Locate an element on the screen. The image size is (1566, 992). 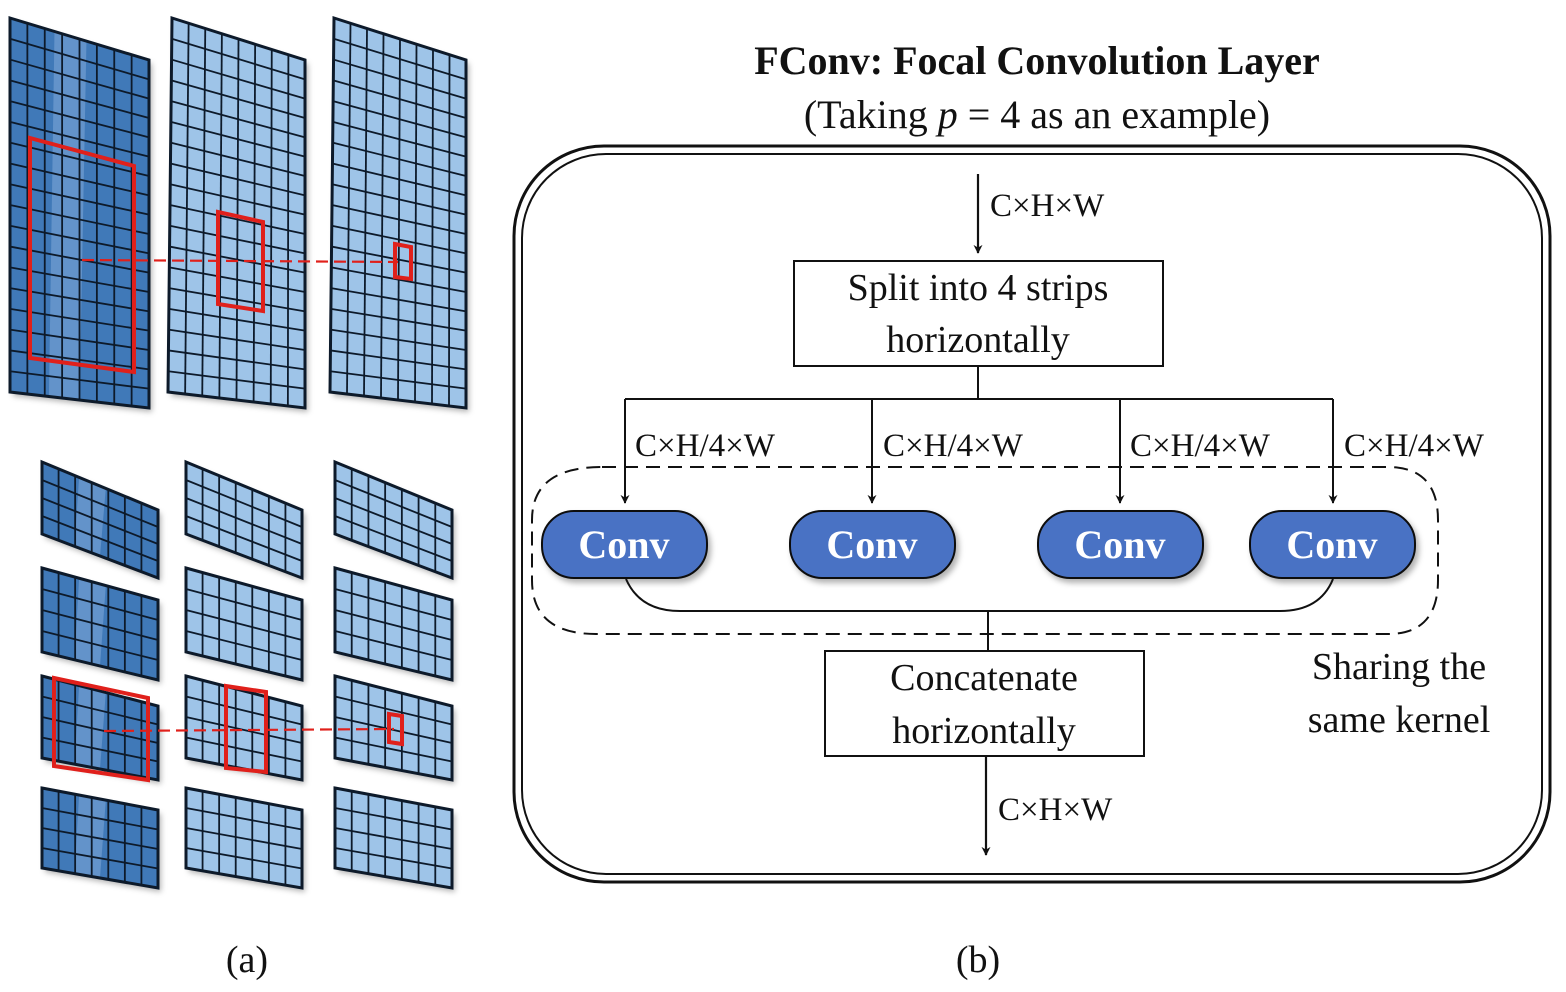
highlight-strip-large is located at coordinates (101, 729).